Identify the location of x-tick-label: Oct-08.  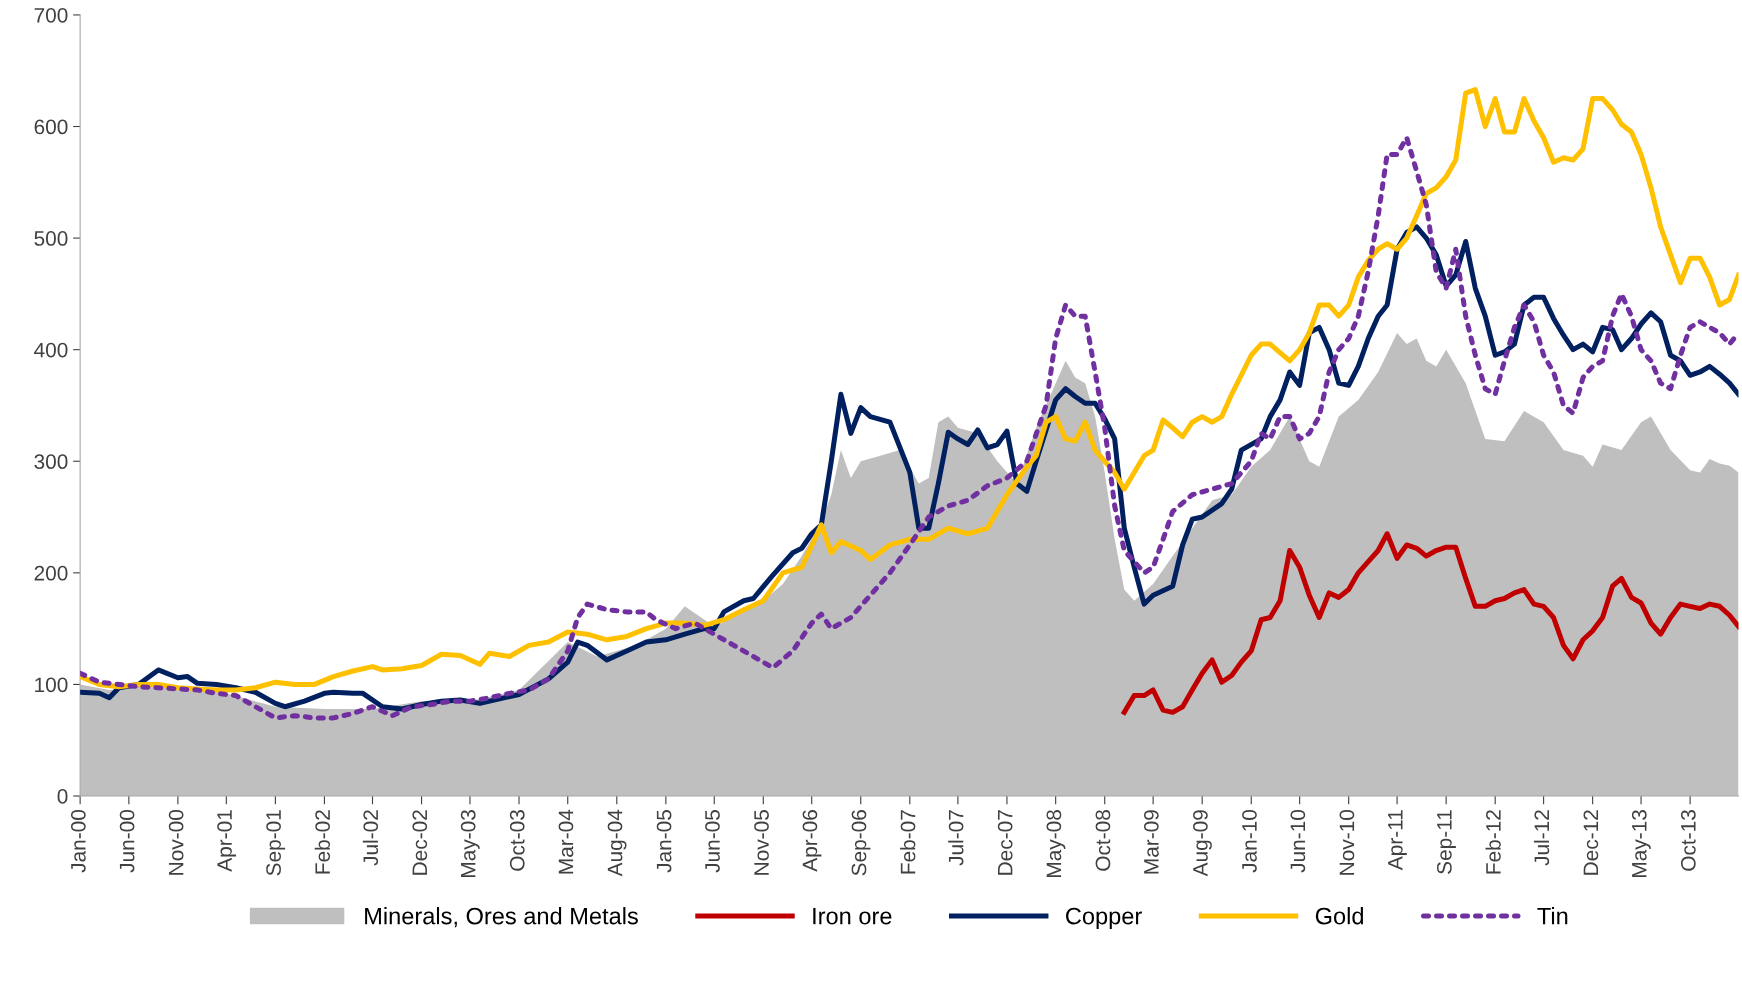
(1103, 840).